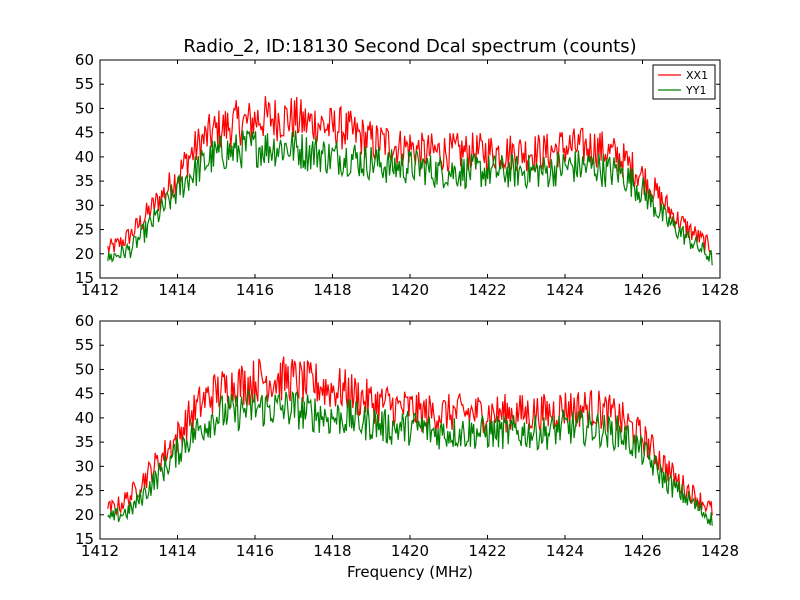 The image size is (800, 600). What do you see at coordinates (695, 90) in the screenshot?
I see `legend-label: YY1` at bounding box center [695, 90].